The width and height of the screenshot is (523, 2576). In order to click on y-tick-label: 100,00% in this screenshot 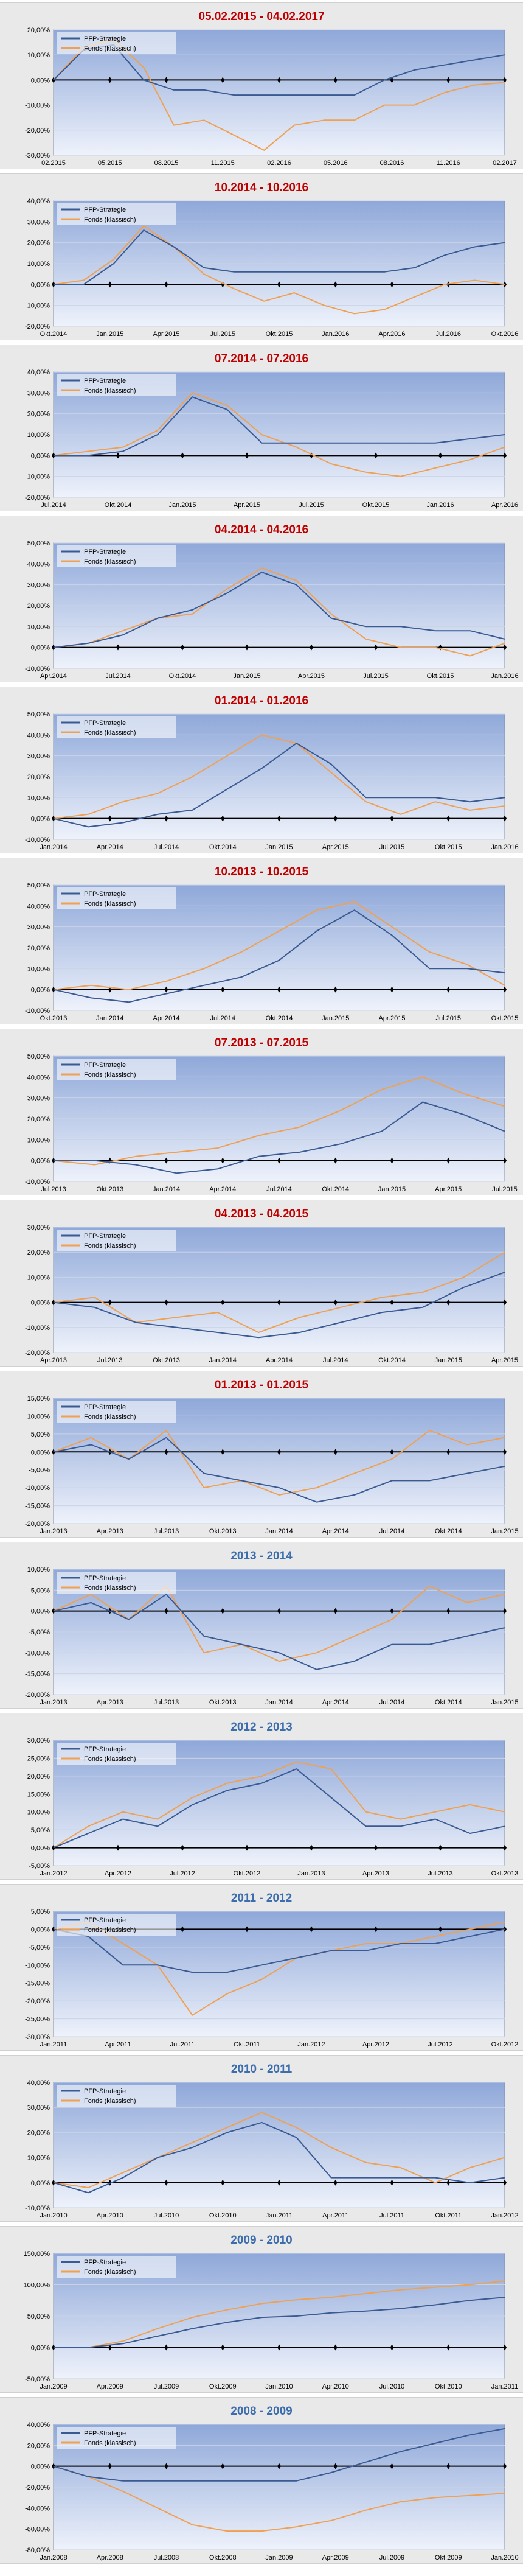, I will do `click(37, 2285)`.